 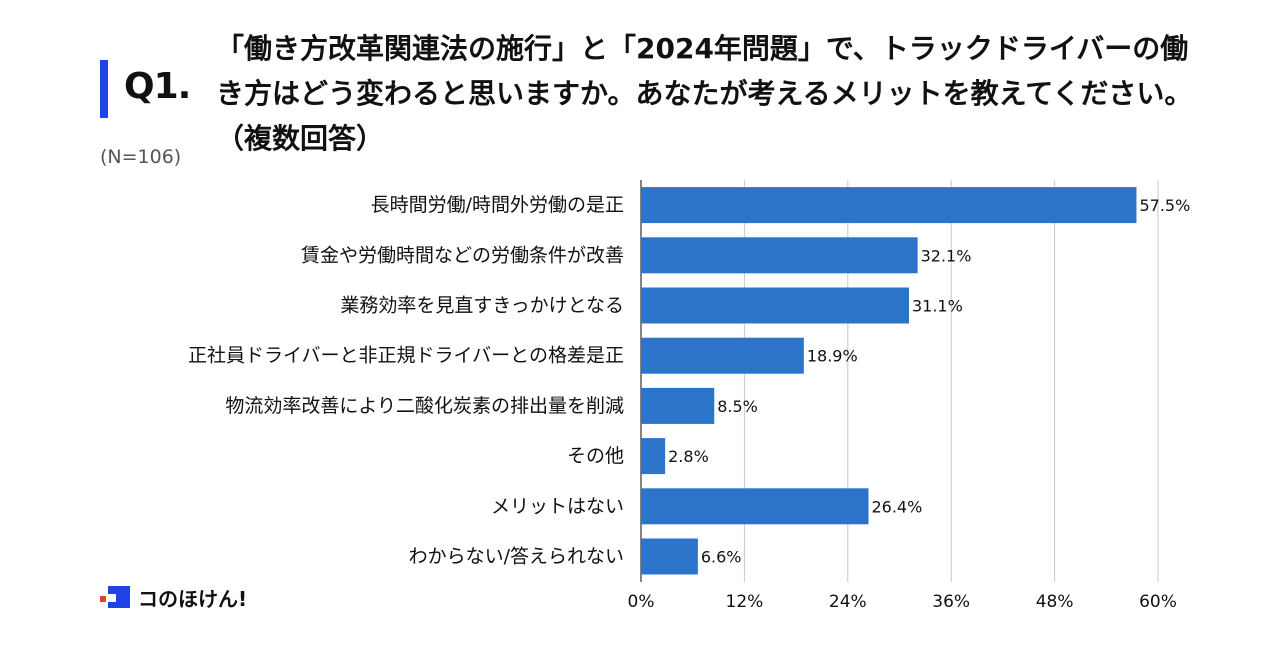 I want to click on category-label: 物流効率改善により二酸化炭素の排出量を削減, so click(x=424, y=406).